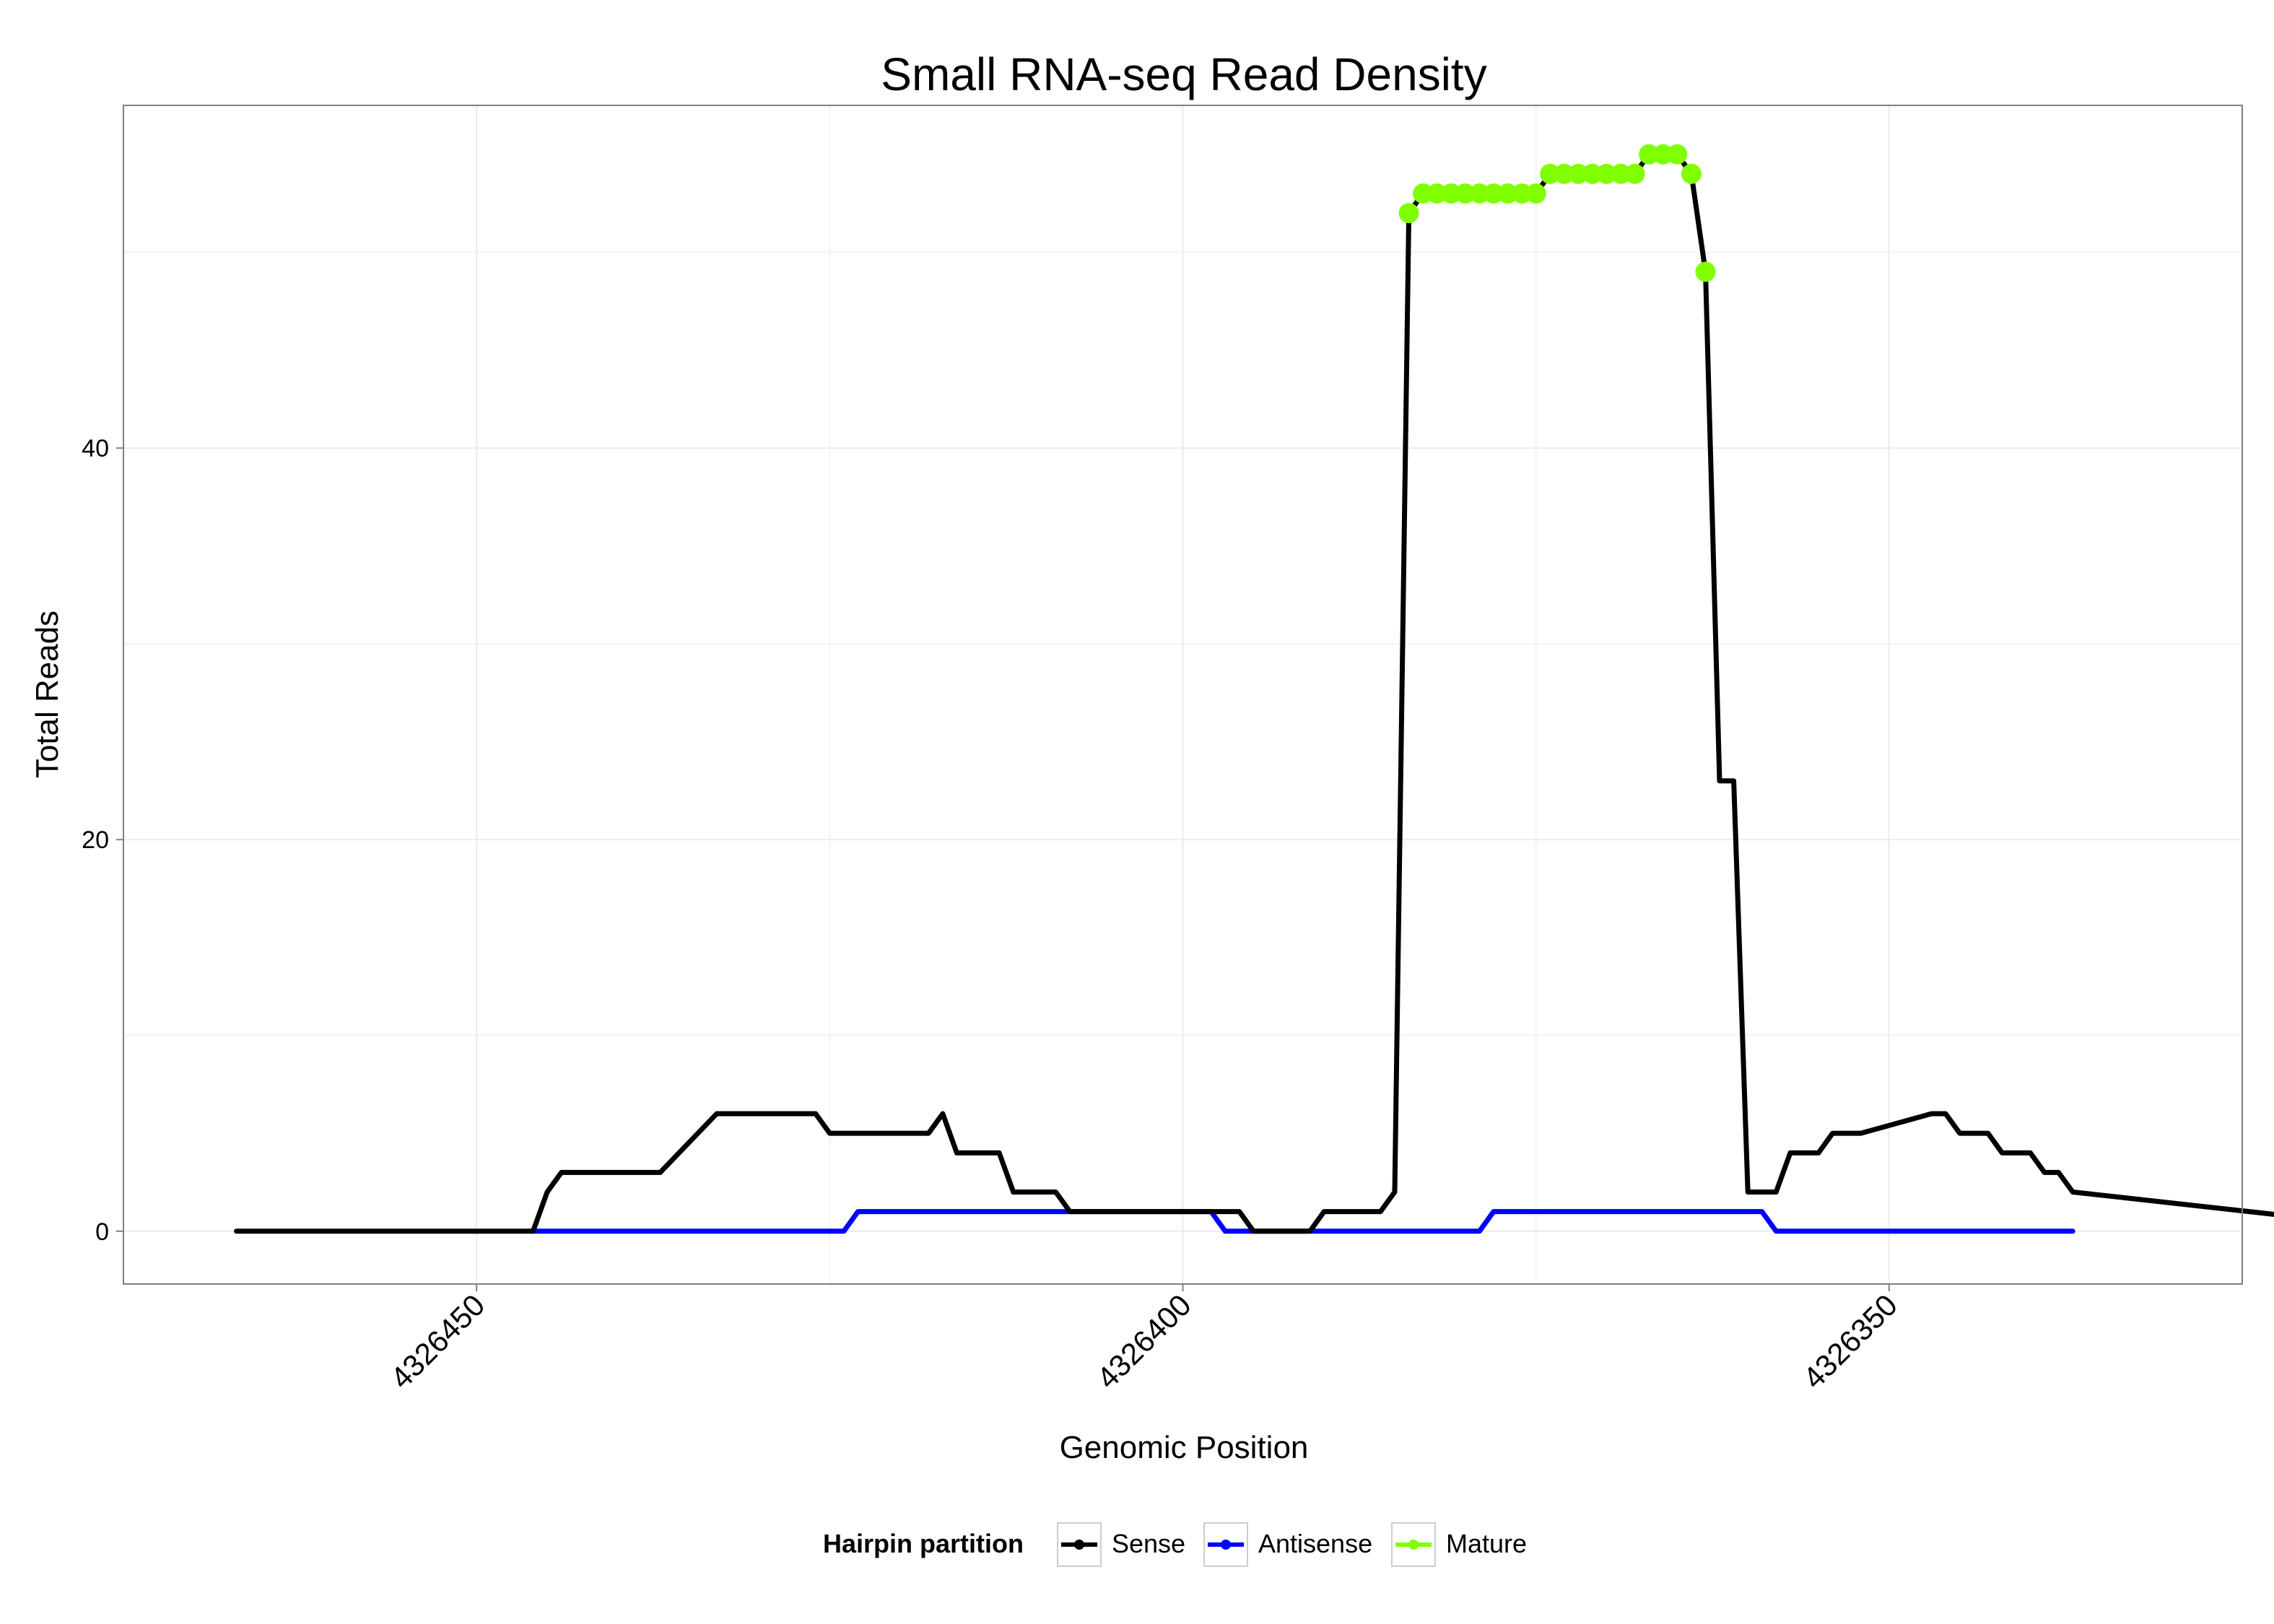 The image size is (2274, 1624). What do you see at coordinates (48, 694) in the screenshot?
I see `y-axis-title: Total Reads` at bounding box center [48, 694].